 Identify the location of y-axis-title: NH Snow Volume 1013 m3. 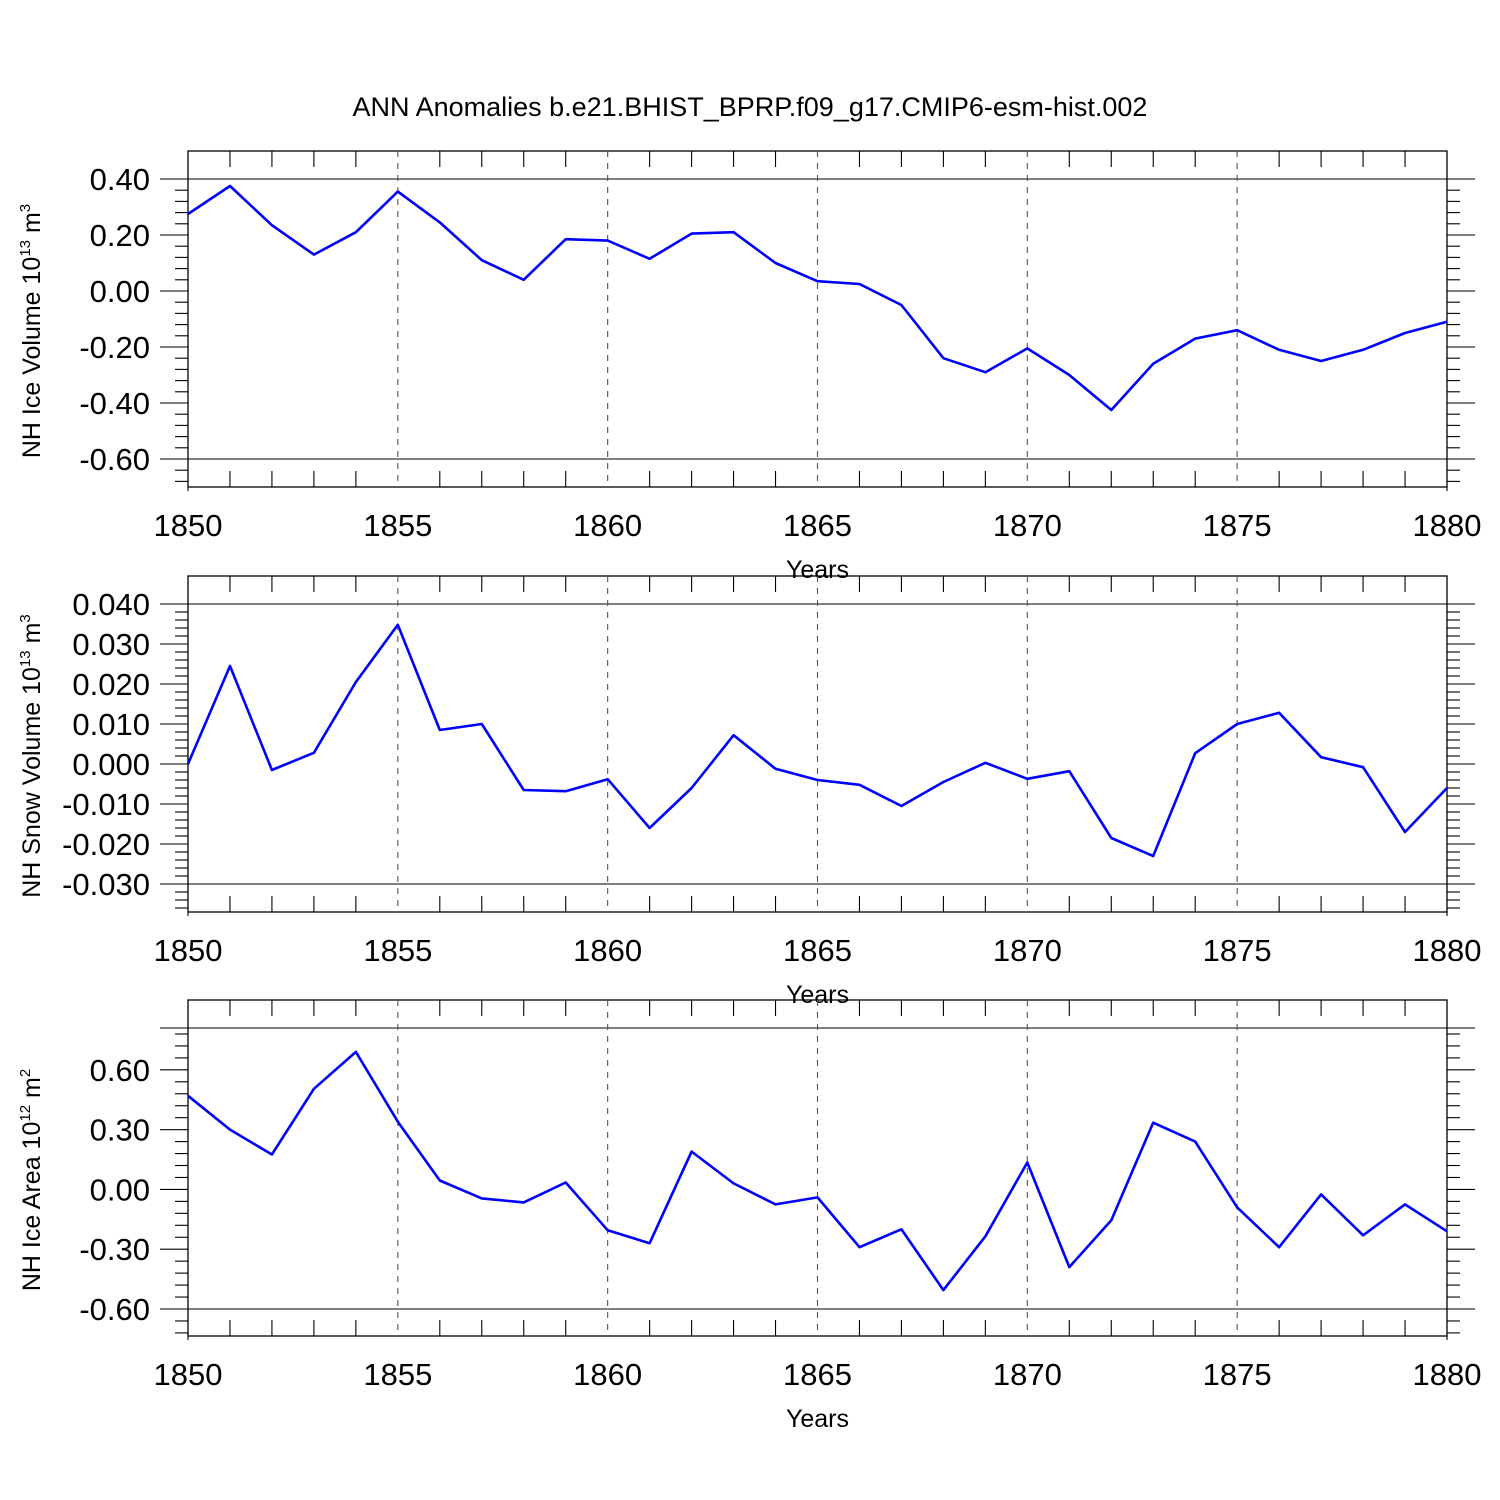
(31, 756).